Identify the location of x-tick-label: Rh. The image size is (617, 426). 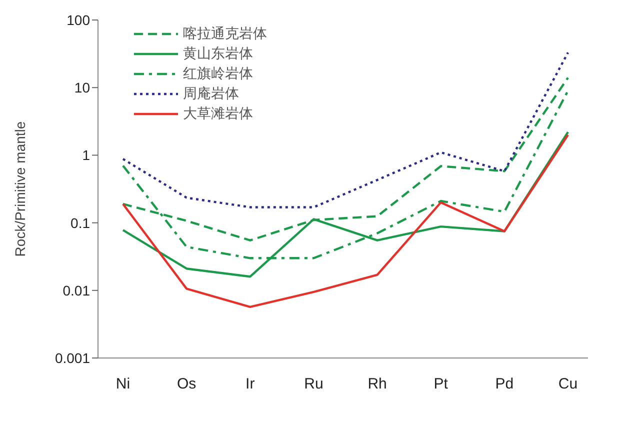
(377, 384).